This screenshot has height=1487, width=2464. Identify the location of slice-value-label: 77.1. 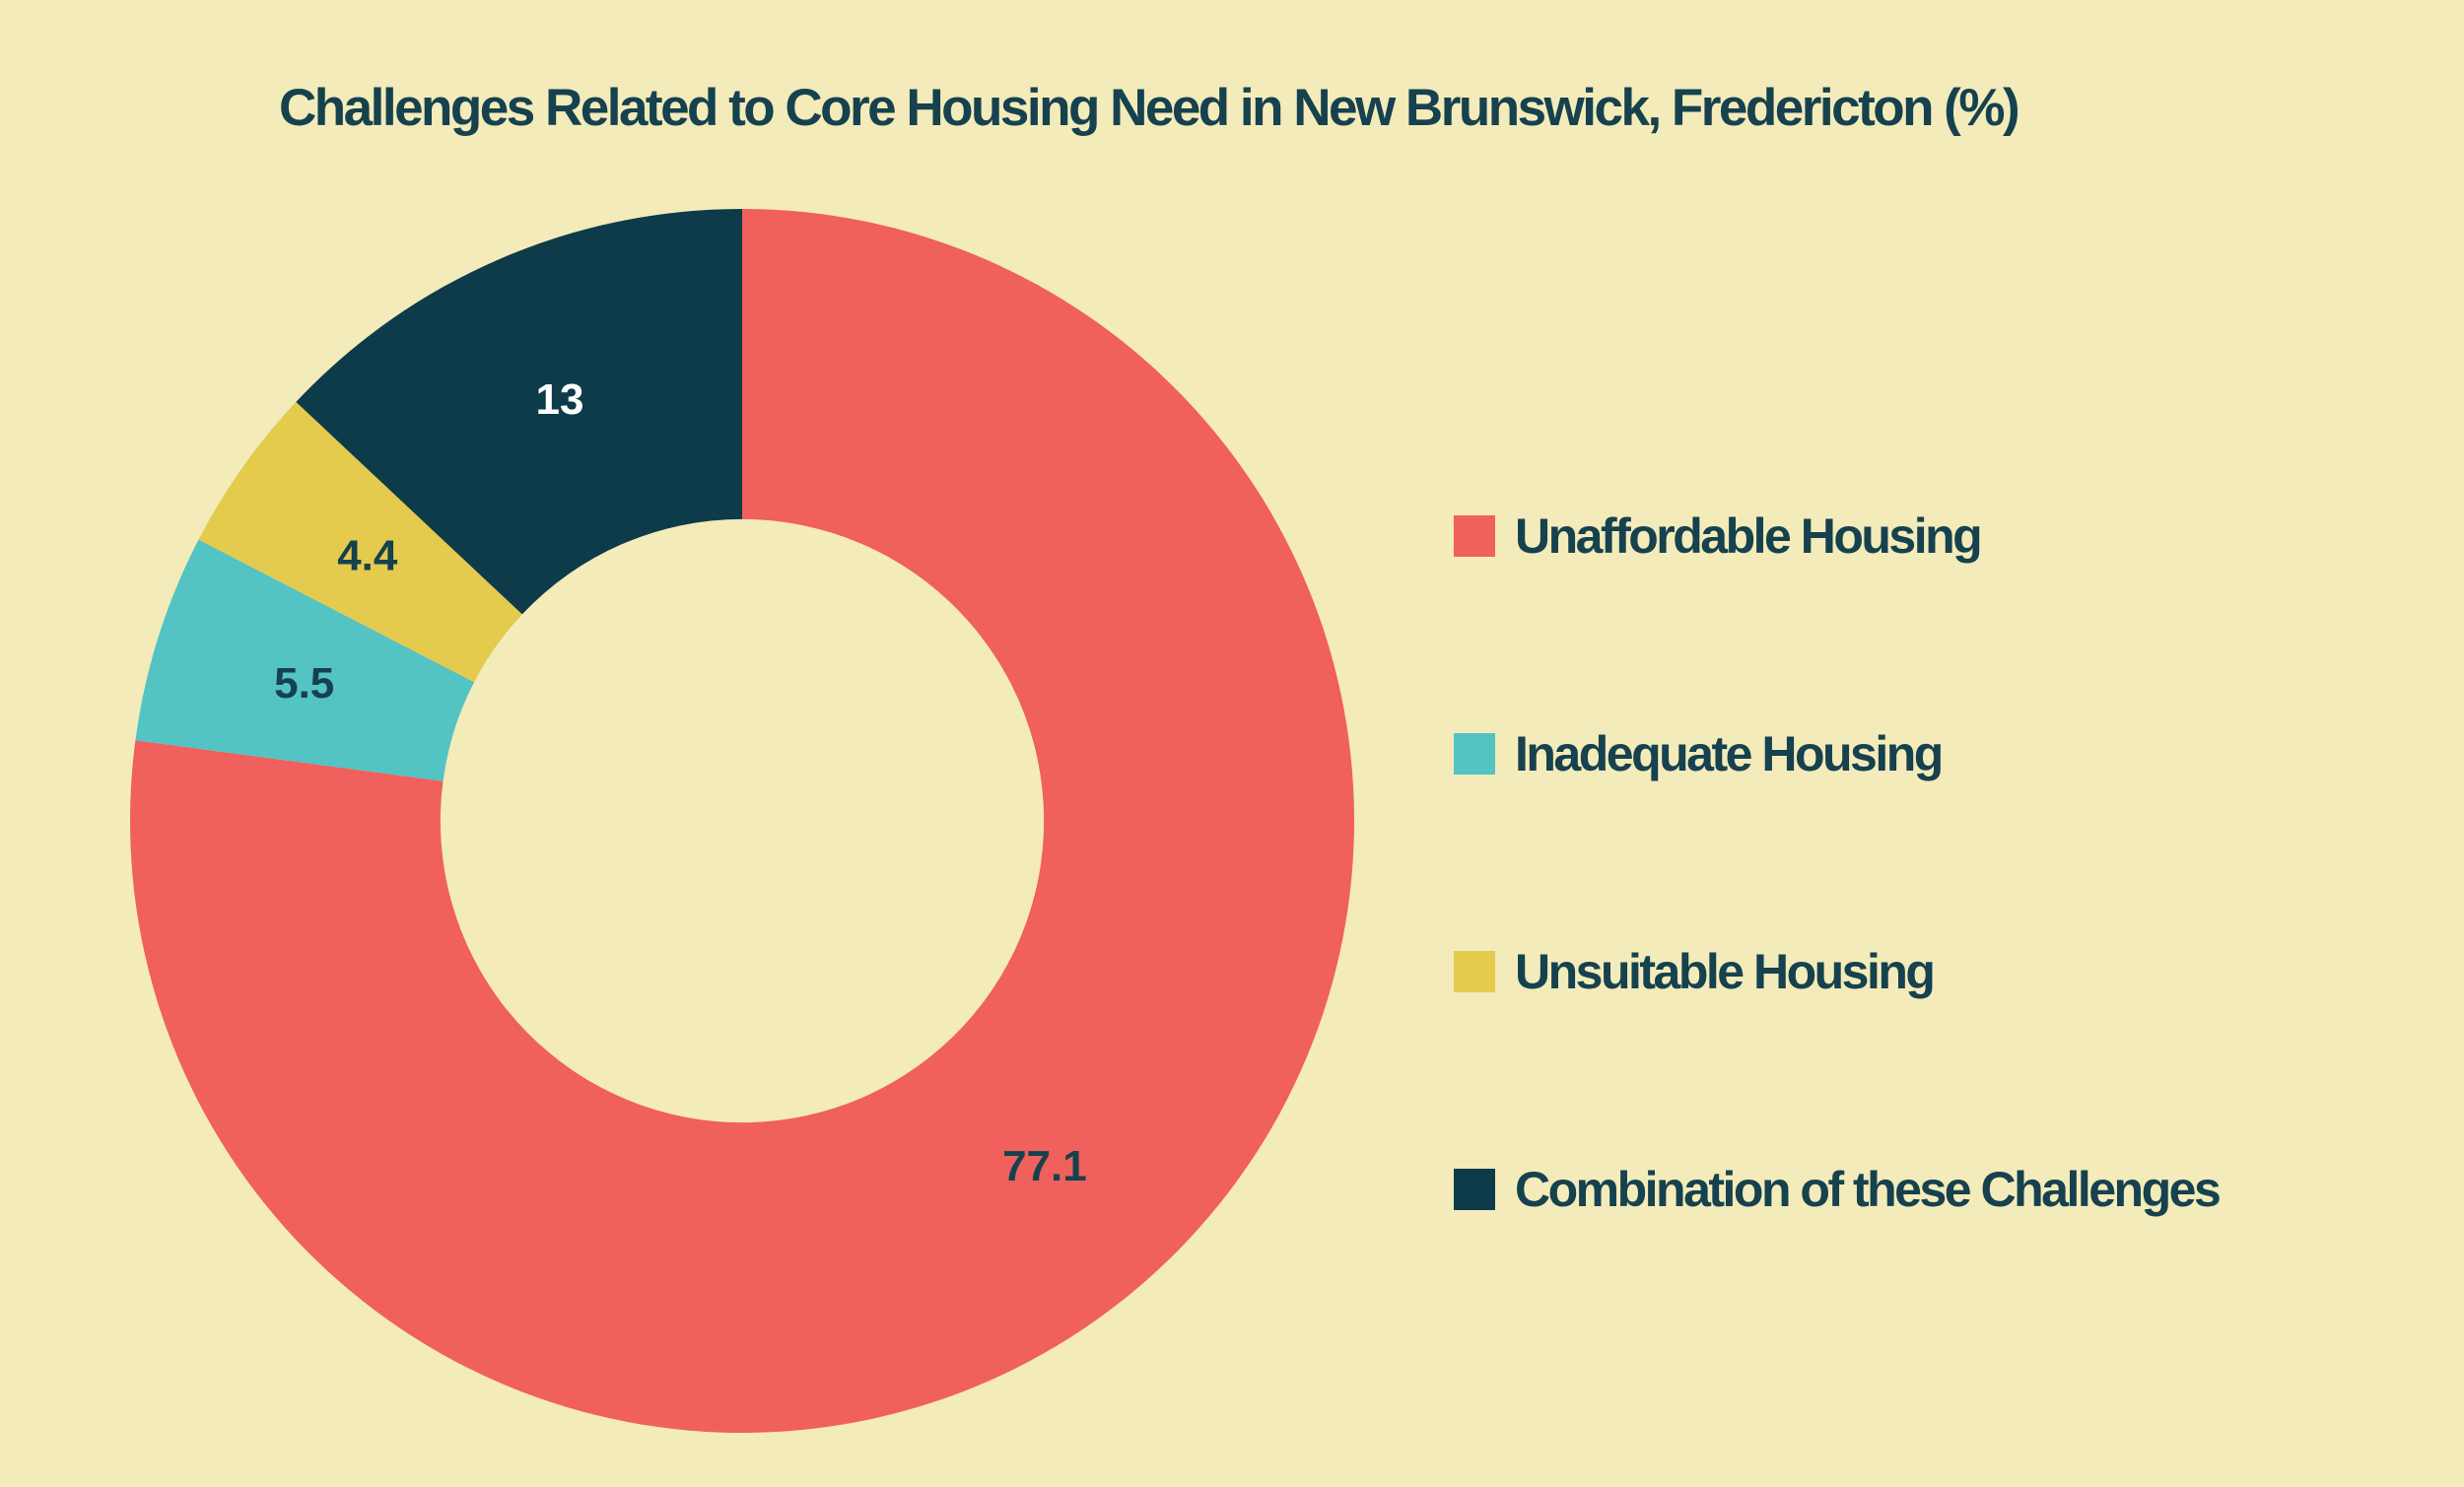
(1044, 1166).